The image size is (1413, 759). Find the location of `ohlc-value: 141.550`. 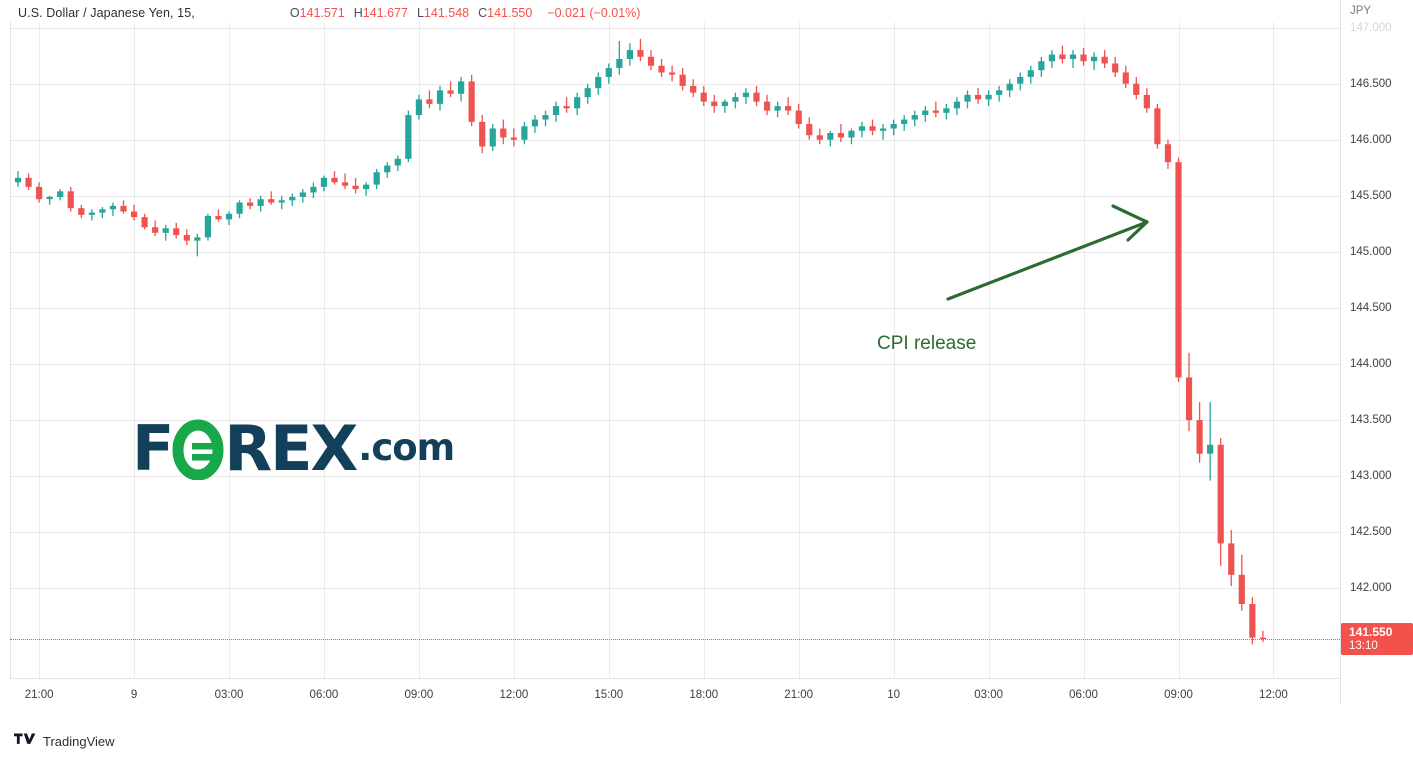

ohlc-value: 141.550 is located at coordinates (510, 13).